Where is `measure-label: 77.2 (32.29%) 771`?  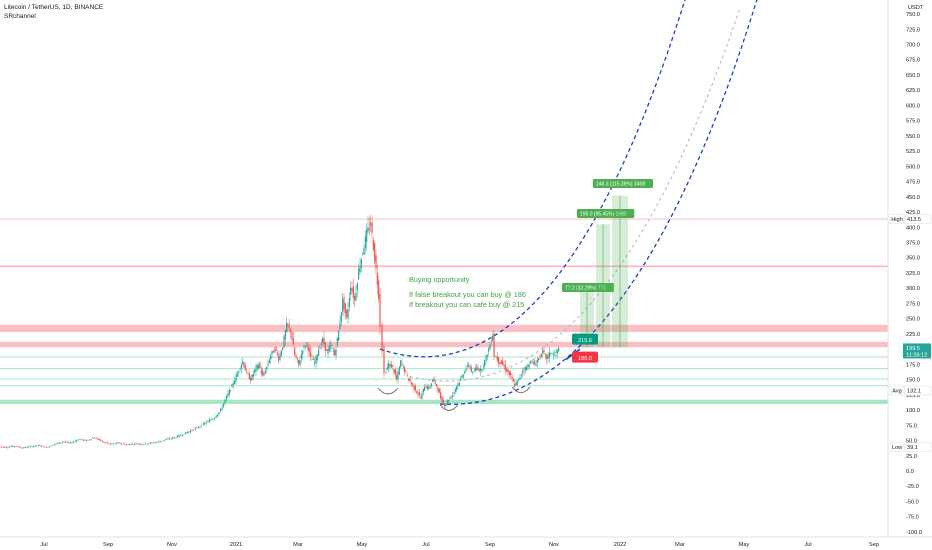 measure-label: 77.2 (32.29%) 771 is located at coordinates (585, 289).